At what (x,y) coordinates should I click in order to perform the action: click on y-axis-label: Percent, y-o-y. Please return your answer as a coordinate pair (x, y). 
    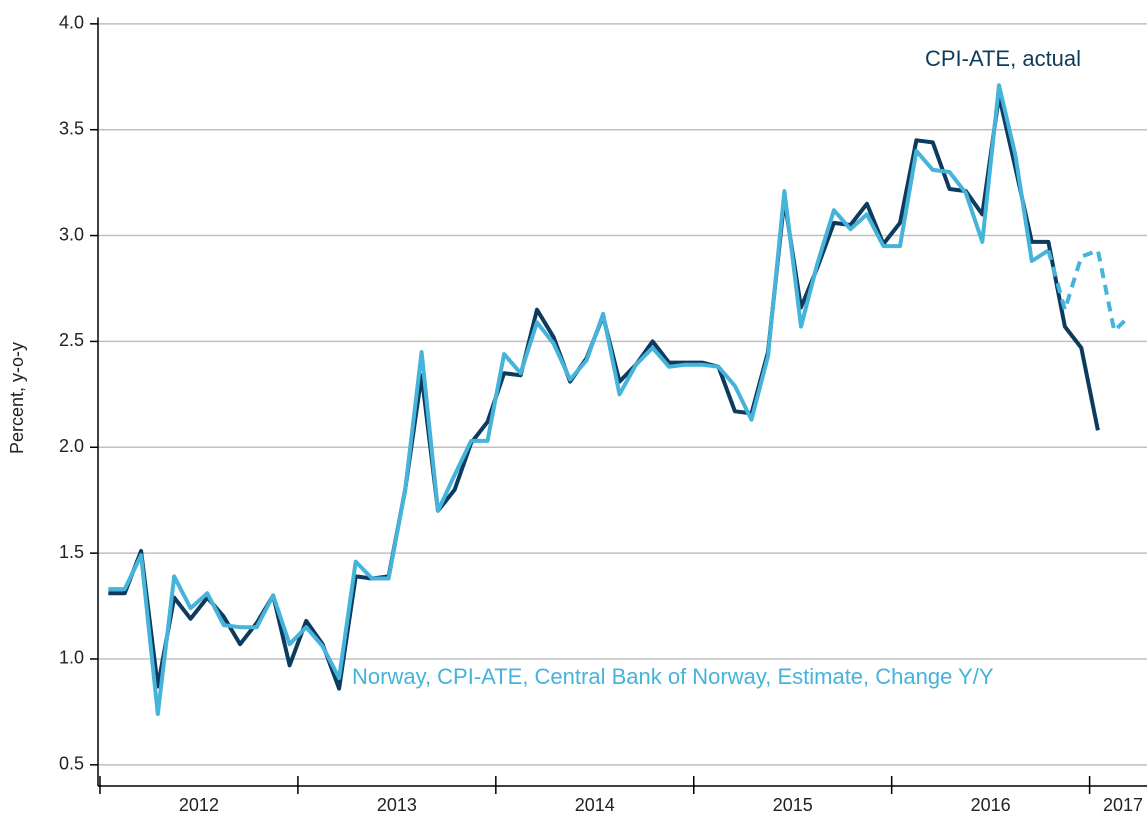
    Looking at the image, I should click on (17, 398).